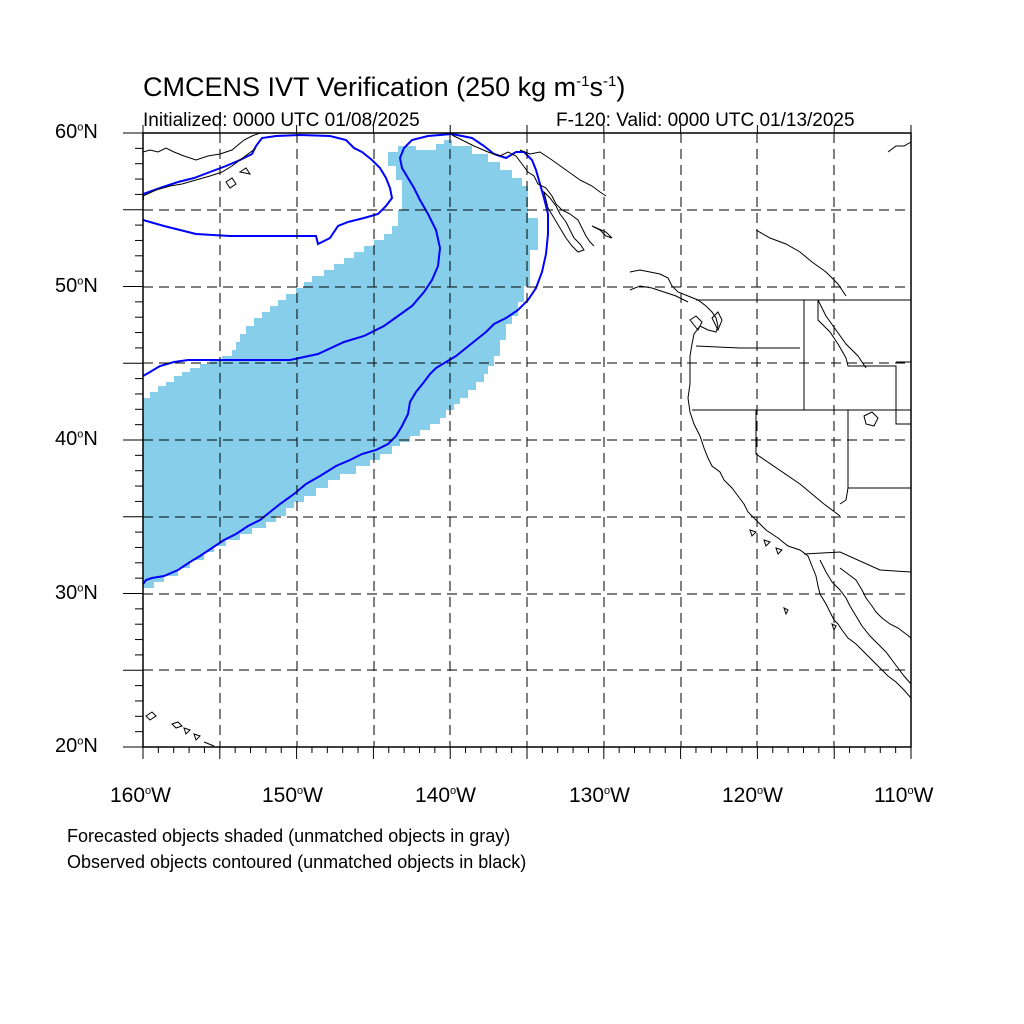  Describe the element at coordinates (705, 120) in the screenshot. I see `valid-time: F-120: Valid: 0000 UTC 01/13/2025` at that location.